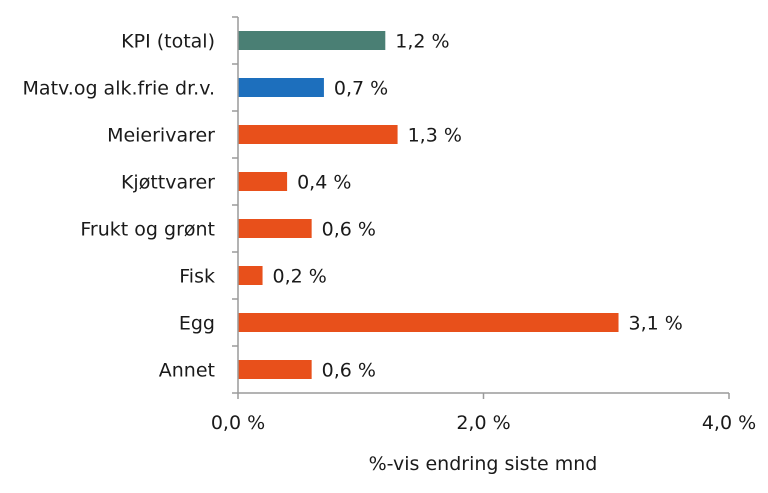 Image resolution: width=768 pixels, height=493 pixels. What do you see at coordinates (435, 136) in the screenshot?
I see `value-label: 1,3 %` at bounding box center [435, 136].